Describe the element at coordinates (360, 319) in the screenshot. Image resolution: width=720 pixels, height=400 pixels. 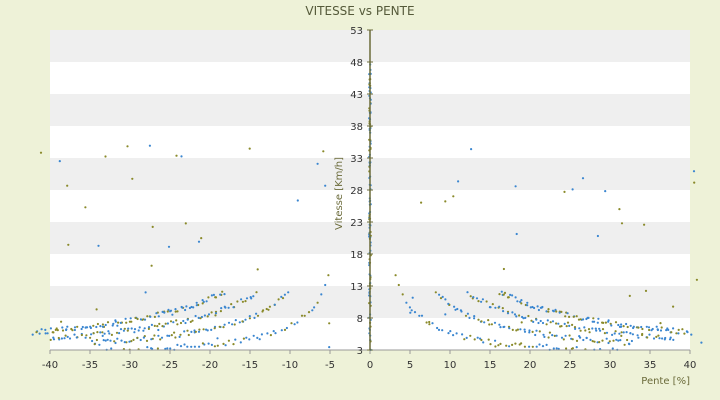
I see `y-tick-label: 8` at that location.